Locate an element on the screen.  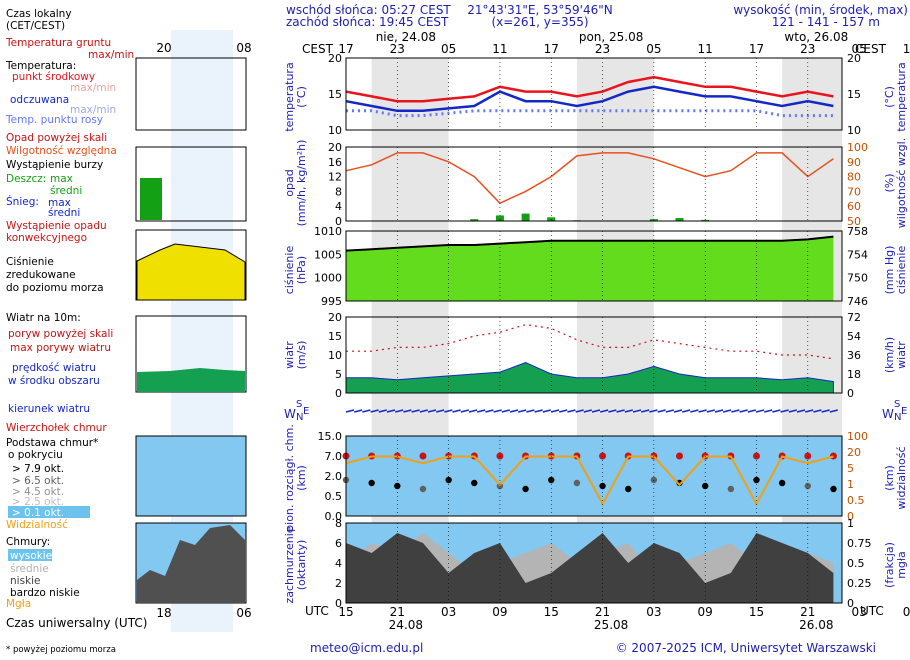
y-tick-right: 100 is located at coordinates (857, 436).